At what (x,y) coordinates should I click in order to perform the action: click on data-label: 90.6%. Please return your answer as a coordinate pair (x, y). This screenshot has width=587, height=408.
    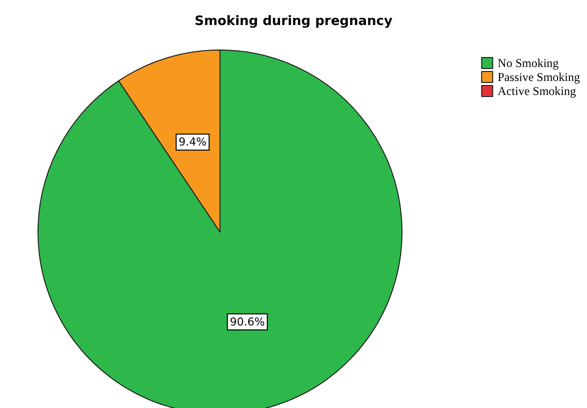
    Looking at the image, I should click on (247, 321).